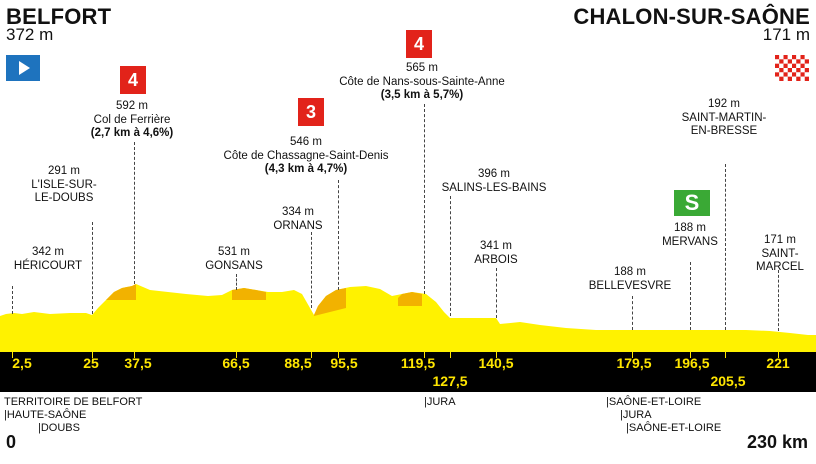  What do you see at coordinates (59, 428) in the screenshot?
I see `department-label: |DOUBS` at bounding box center [59, 428].